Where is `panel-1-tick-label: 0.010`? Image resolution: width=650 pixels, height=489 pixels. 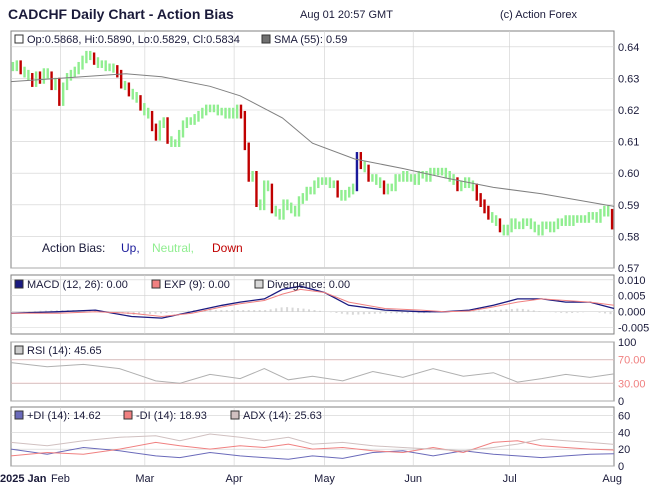
panel-1-tick-label: 0.010 is located at coordinates (632, 281).